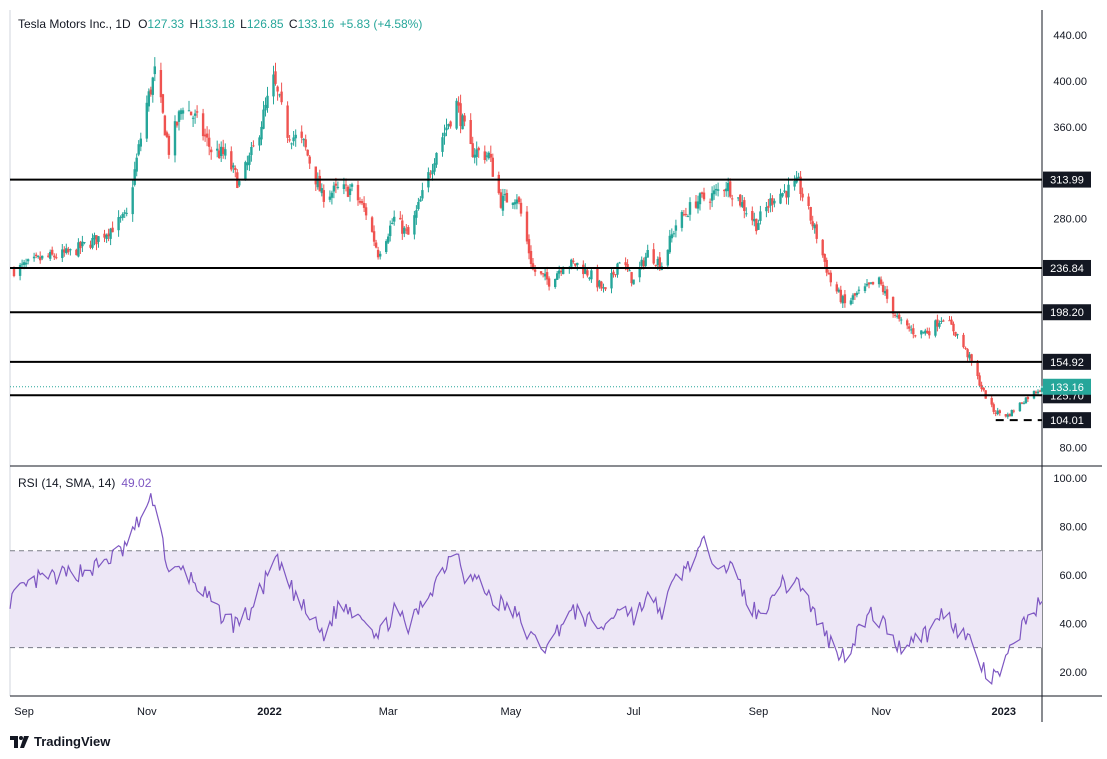  I want to click on ohlc-high-label: H, so click(194, 24).